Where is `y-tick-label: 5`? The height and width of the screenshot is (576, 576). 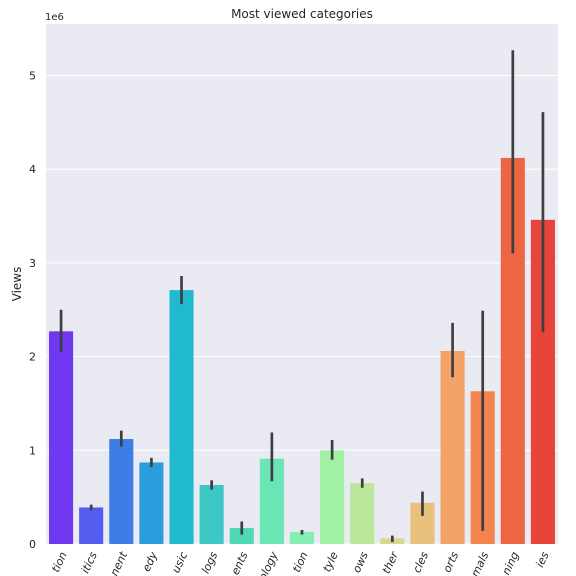
y-tick-label: 5 is located at coordinates (32, 76).